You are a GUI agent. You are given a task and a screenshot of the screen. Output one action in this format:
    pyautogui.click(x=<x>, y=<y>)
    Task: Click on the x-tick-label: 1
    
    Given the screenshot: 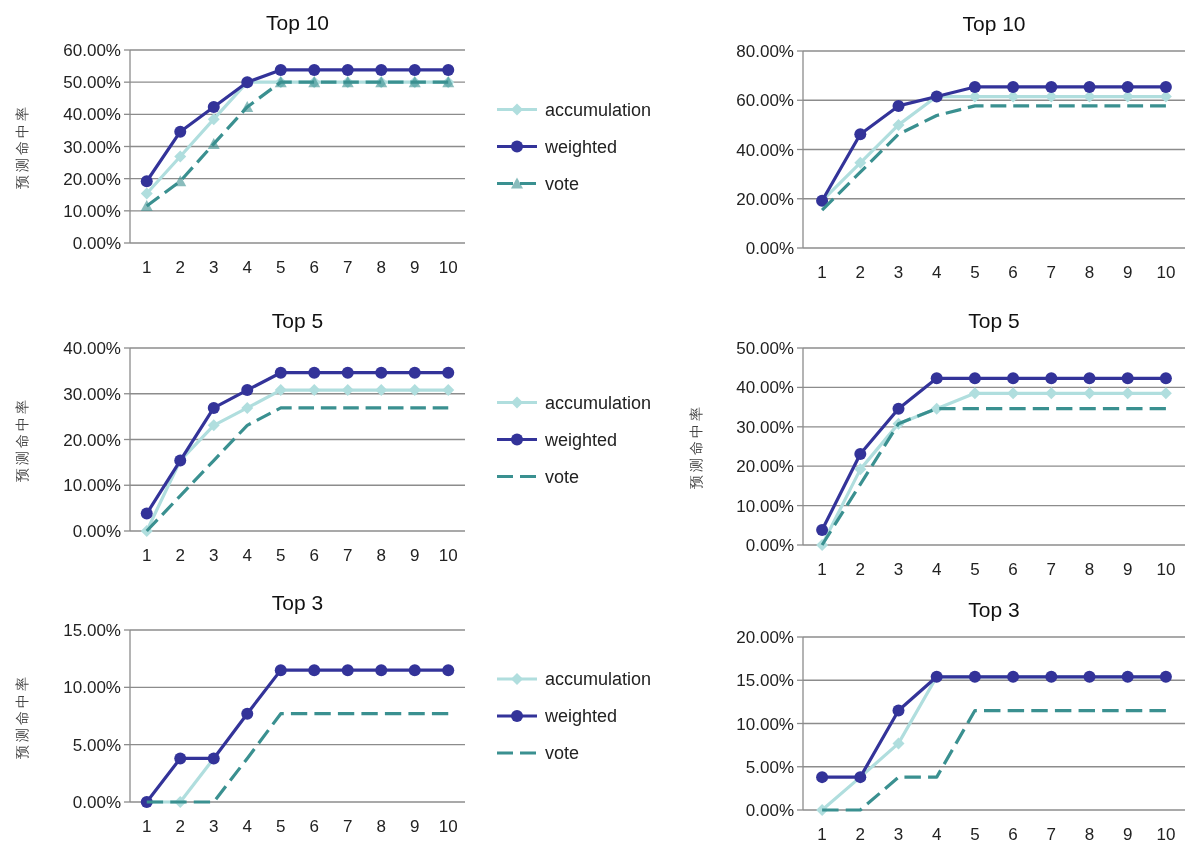 What is the action you would take?
    pyautogui.click(x=822, y=569)
    